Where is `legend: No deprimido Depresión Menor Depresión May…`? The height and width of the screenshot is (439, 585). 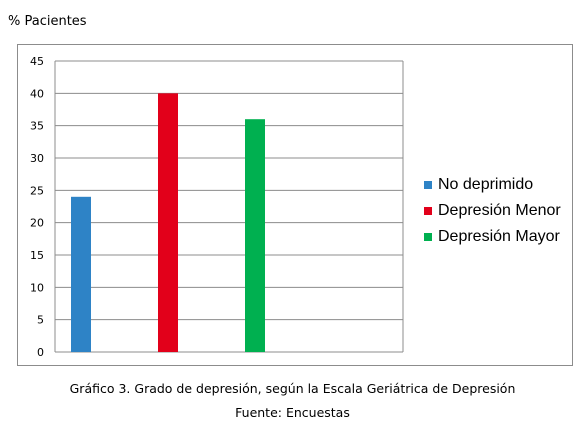 legend: No deprimido Depresión Menor Depresión May… is located at coordinates (492, 211).